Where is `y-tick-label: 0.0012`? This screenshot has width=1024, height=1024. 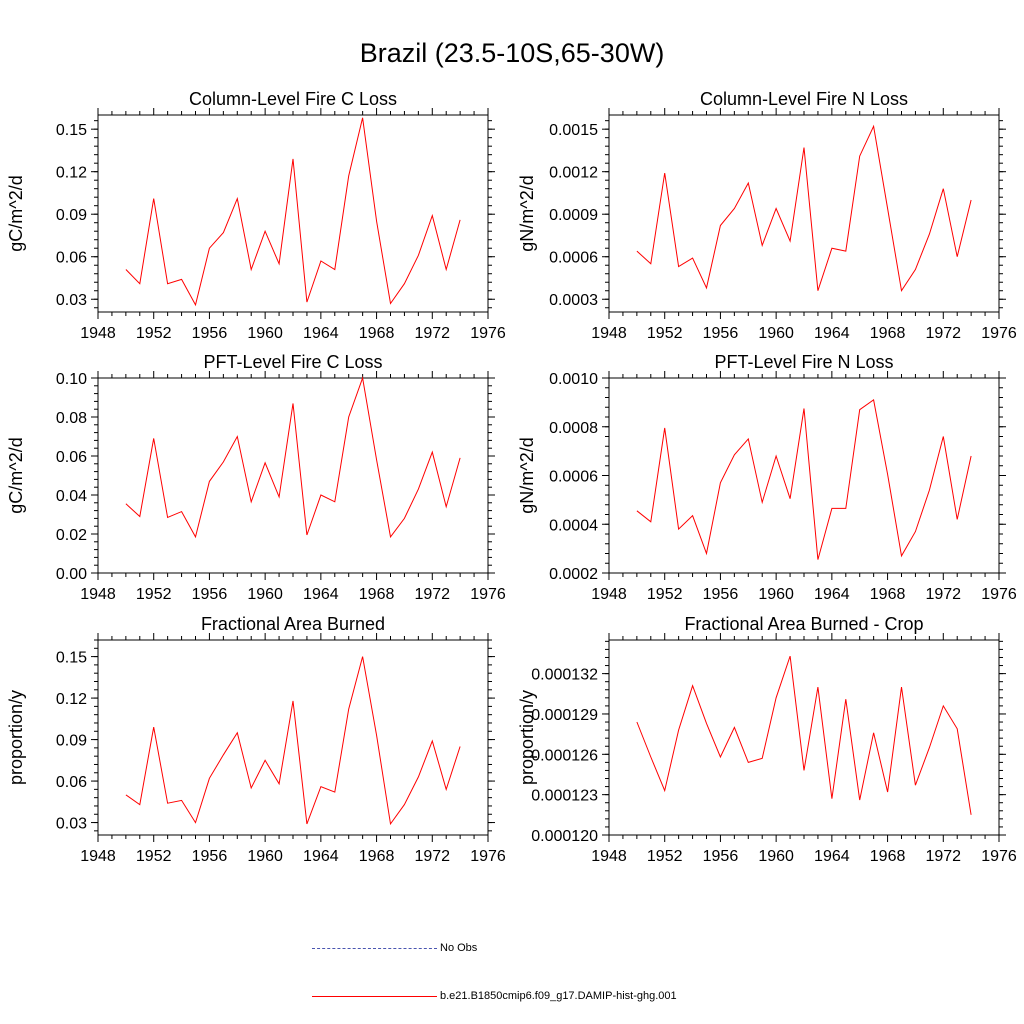
y-tick-label: 0.0012 is located at coordinates (573, 173).